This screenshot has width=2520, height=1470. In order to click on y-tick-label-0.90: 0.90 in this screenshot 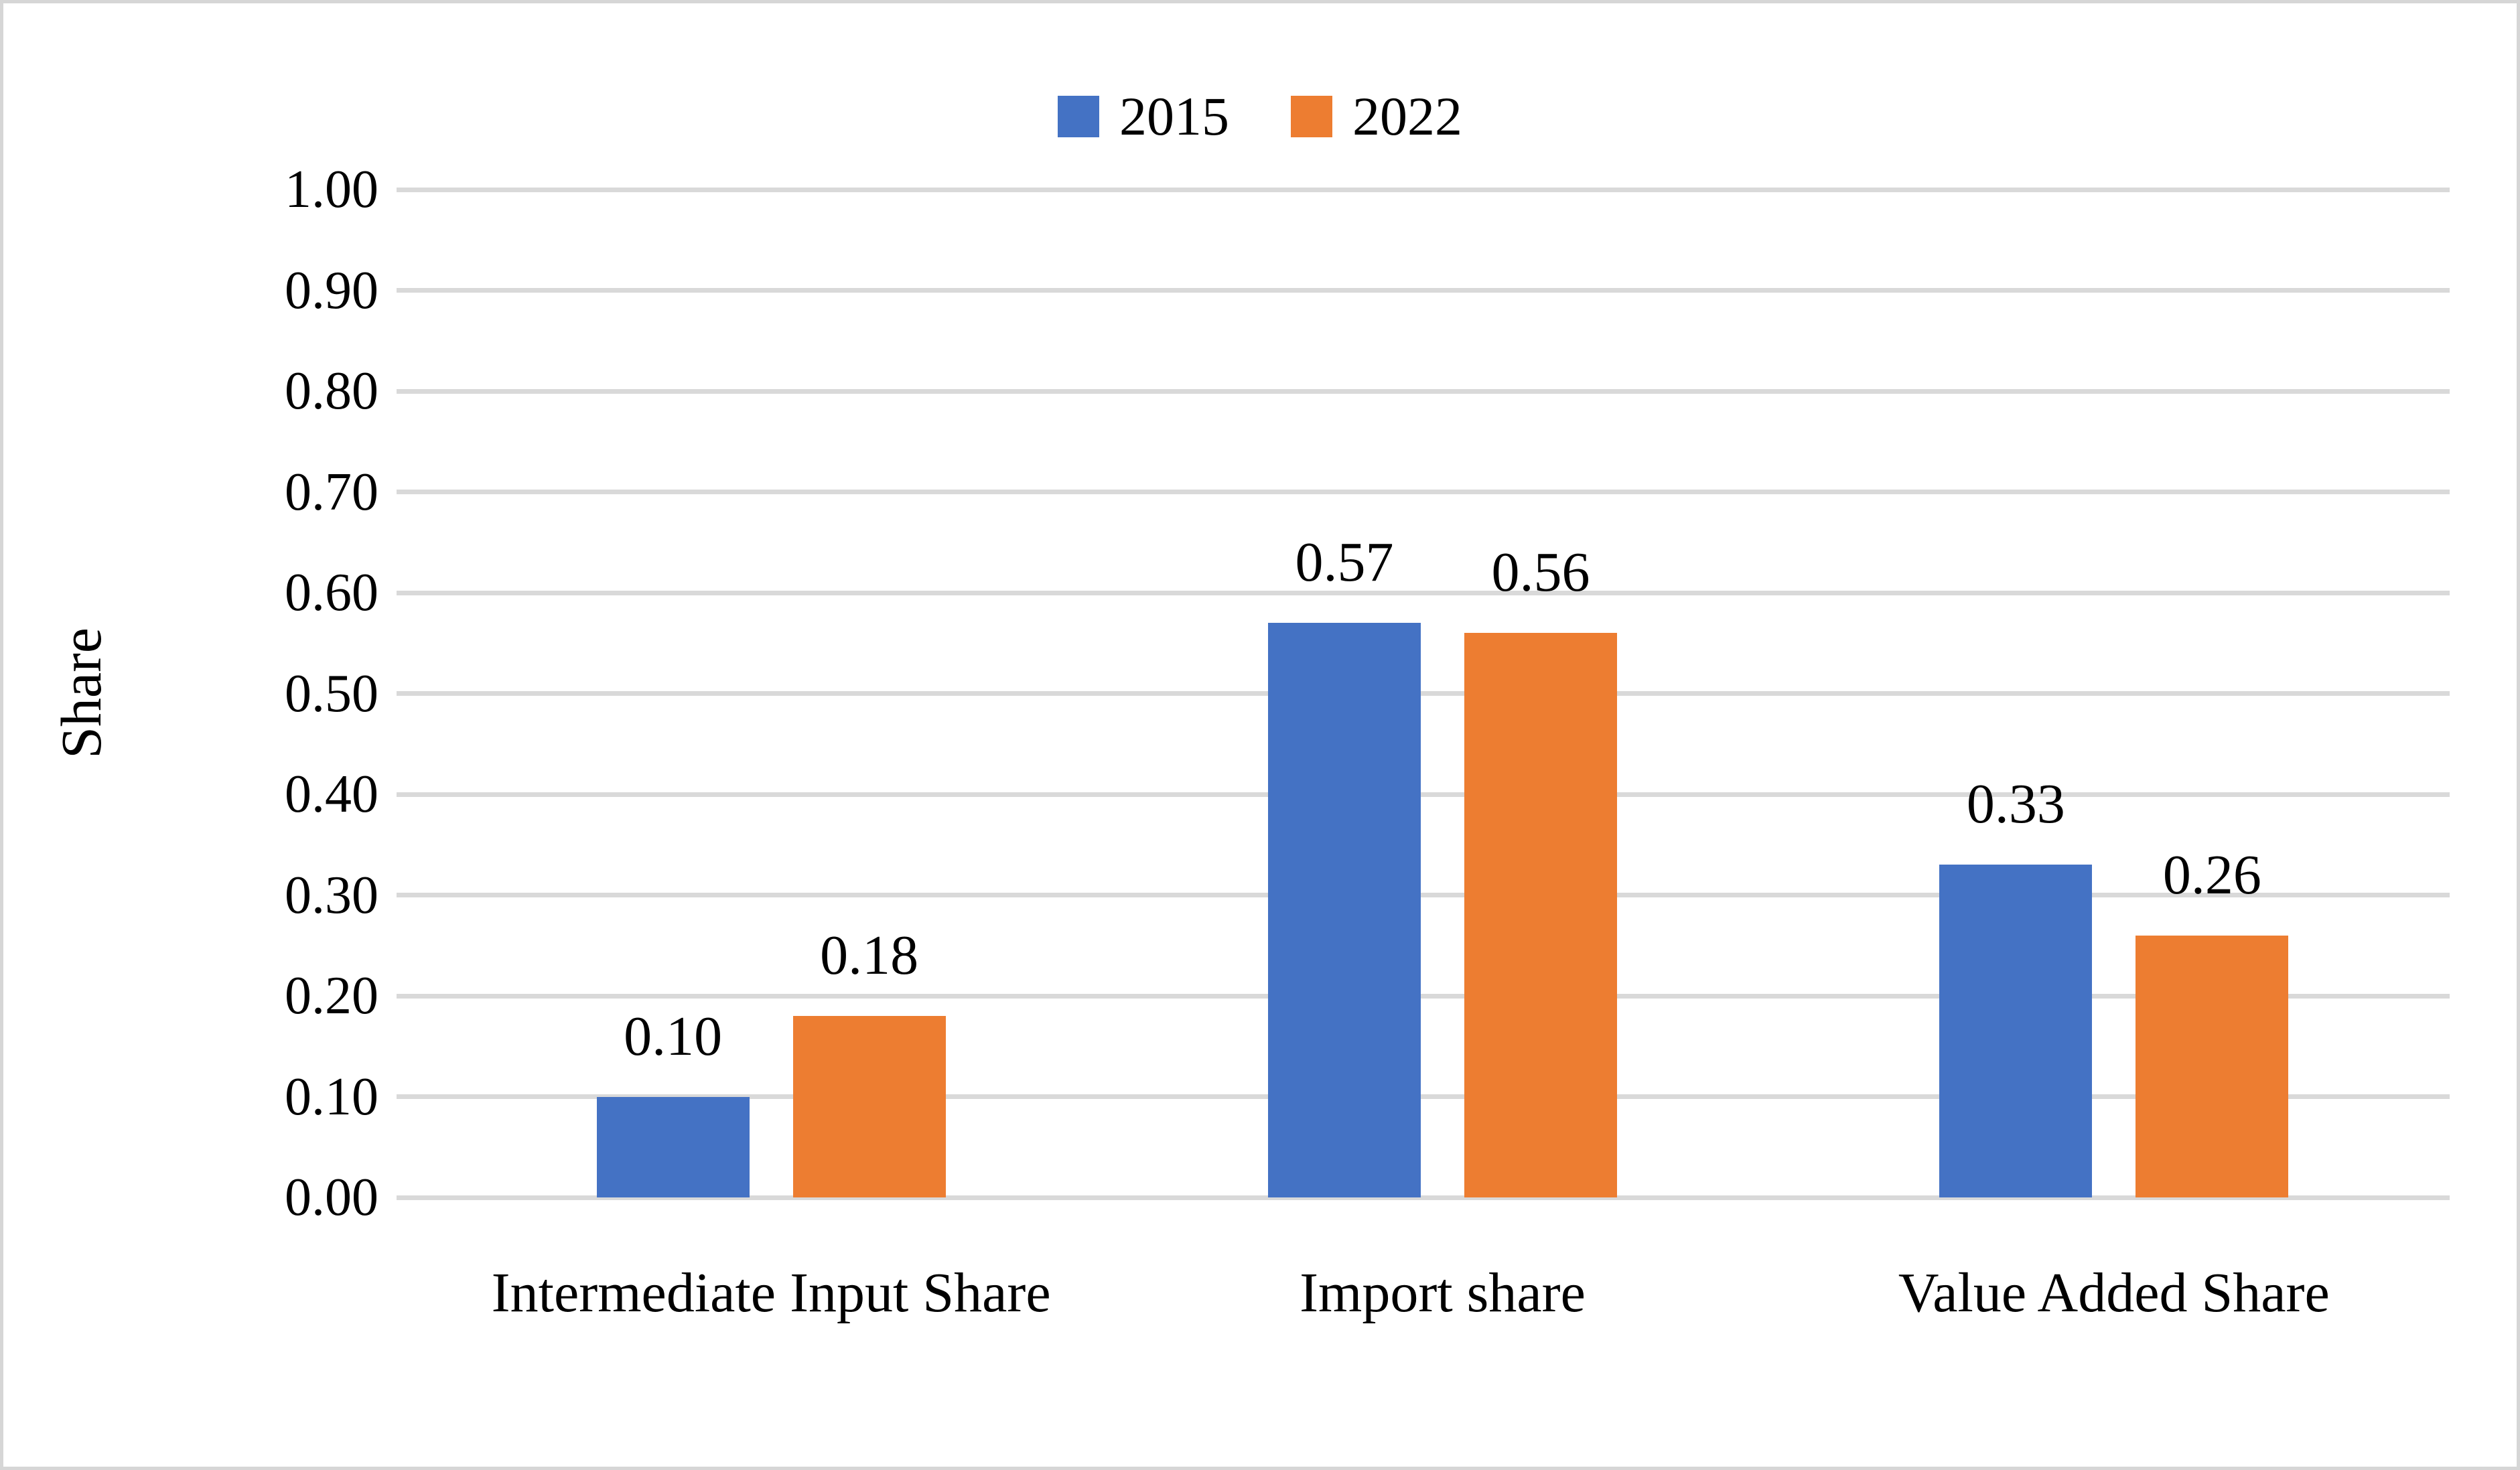, I will do `click(332, 290)`.